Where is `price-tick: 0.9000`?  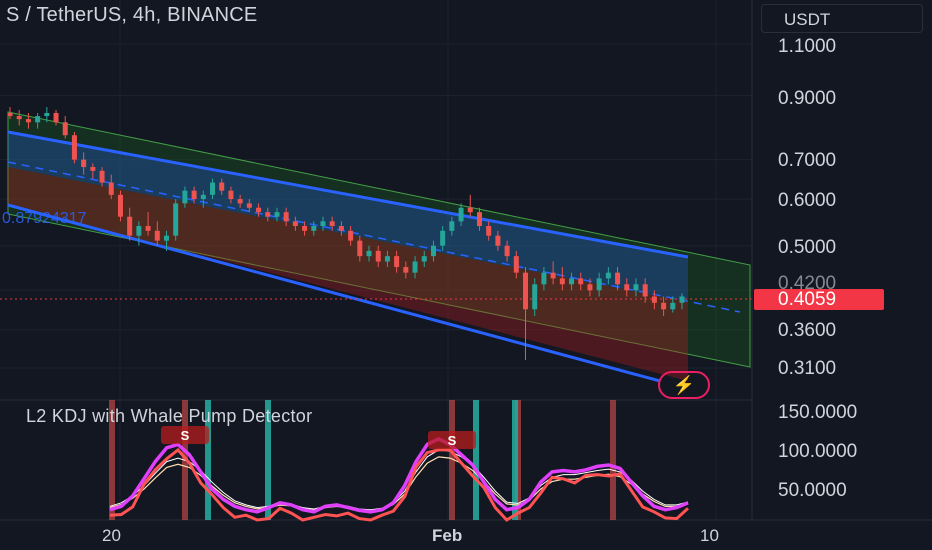
price-tick: 0.9000 is located at coordinates (807, 98).